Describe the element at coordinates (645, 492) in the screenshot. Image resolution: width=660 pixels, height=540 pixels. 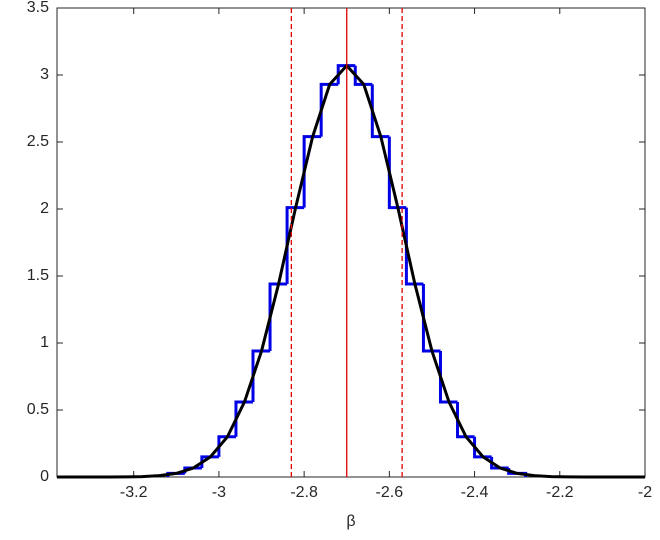
I see `x-tick-label: -2` at that location.